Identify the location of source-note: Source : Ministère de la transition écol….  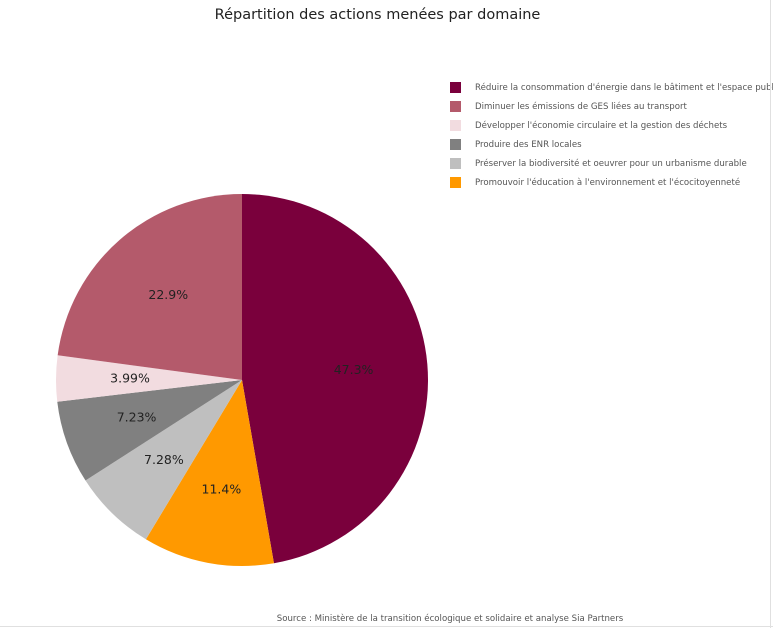
(450, 619).